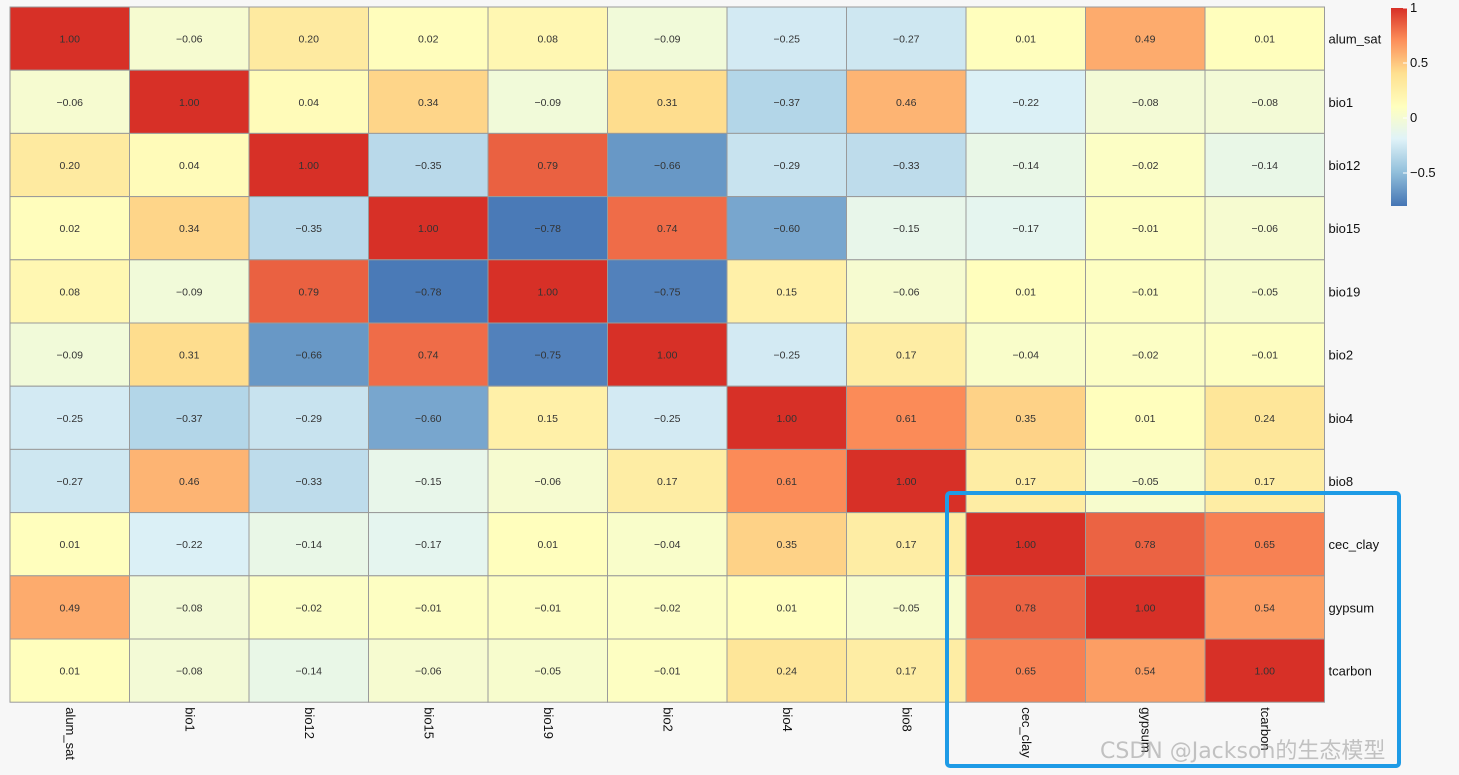 Image resolution: width=1459 pixels, height=775 pixels. Describe the element at coordinates (1265, 608) in the screenshot. I see `cell-value-label: 0.54` at that location.